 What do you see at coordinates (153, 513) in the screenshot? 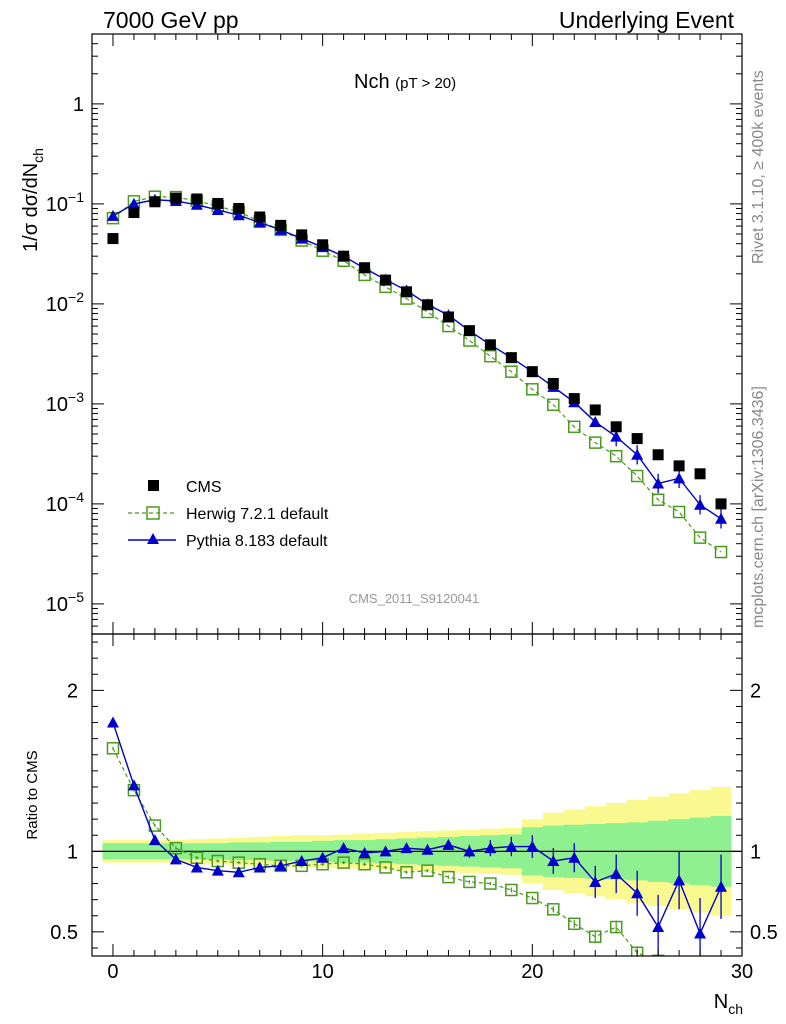
I see `legend-marker-herwig` at bounding box center [153, 513].